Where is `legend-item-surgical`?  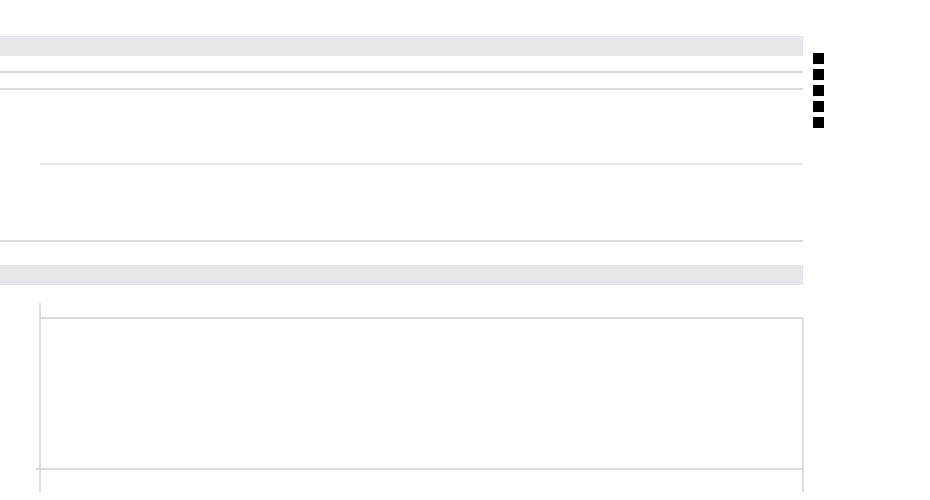 legend-item-surgical is located at coordinates (818, 106).